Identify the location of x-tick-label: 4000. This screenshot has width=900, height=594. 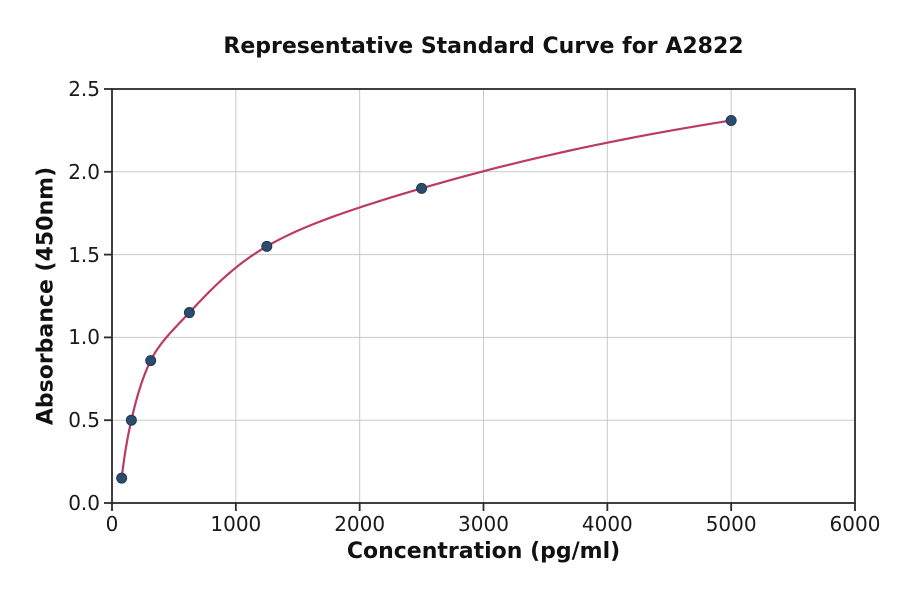
(607, 524).